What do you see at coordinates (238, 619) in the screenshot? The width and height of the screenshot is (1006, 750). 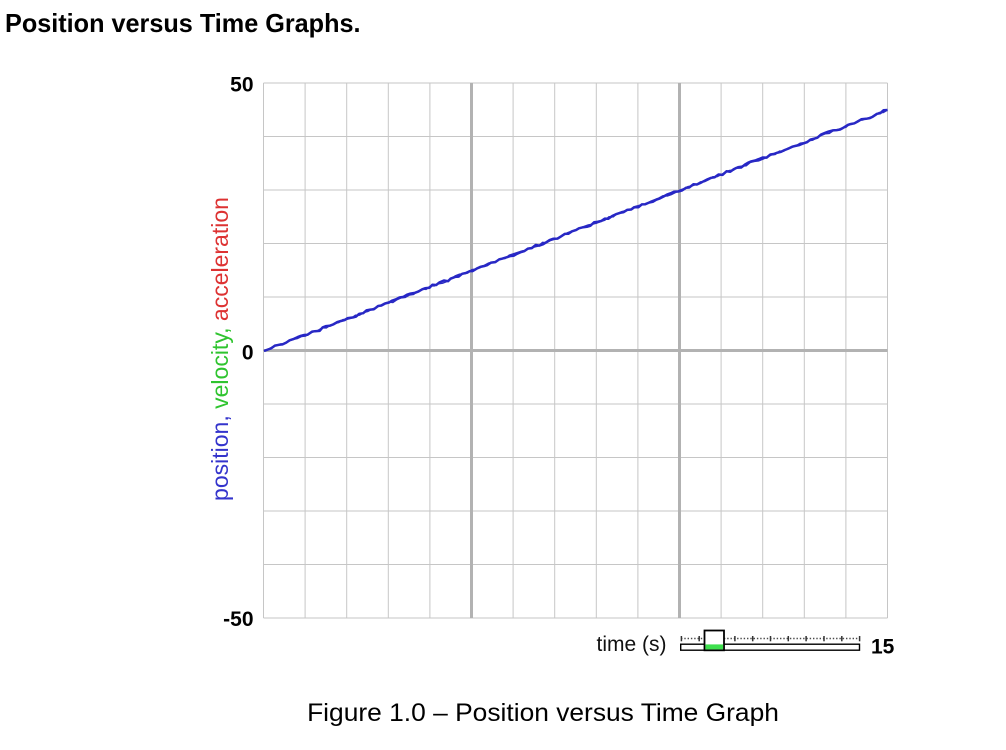 I see `svg-text: -50` at bounding box center [238, 619].